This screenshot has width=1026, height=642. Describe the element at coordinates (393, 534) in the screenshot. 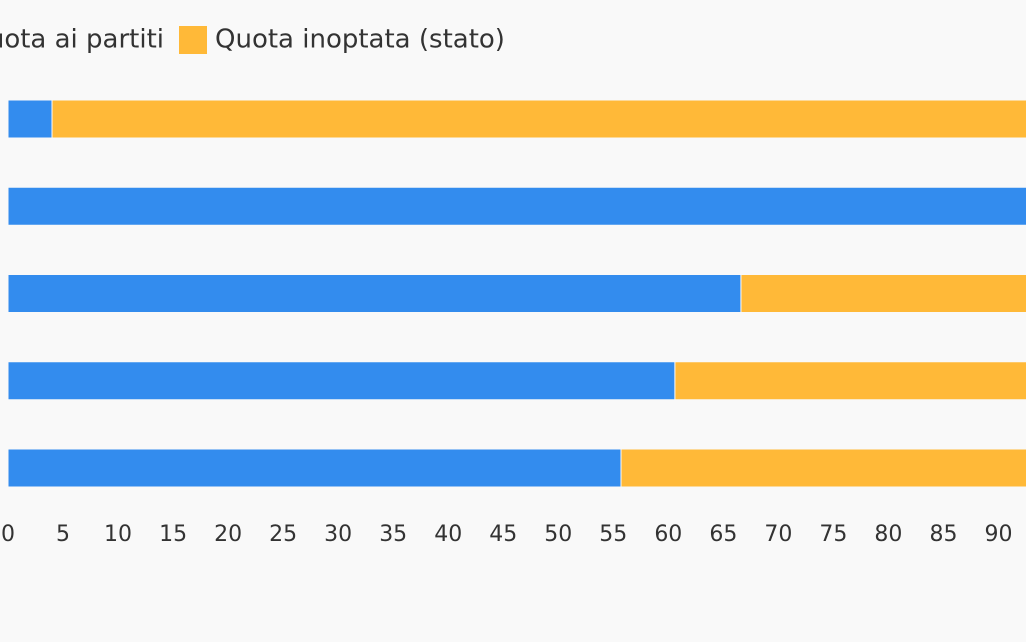

I see `x-tick-label: 35` at that location.